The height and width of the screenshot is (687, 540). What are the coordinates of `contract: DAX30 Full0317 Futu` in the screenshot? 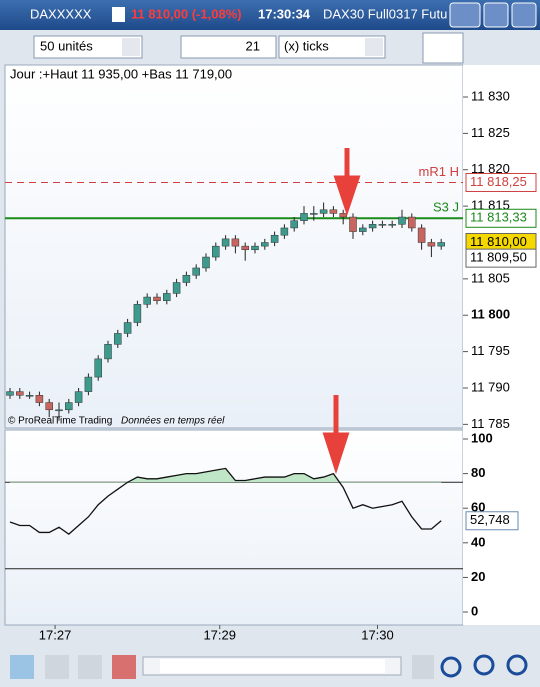 It's located at (385, 13).